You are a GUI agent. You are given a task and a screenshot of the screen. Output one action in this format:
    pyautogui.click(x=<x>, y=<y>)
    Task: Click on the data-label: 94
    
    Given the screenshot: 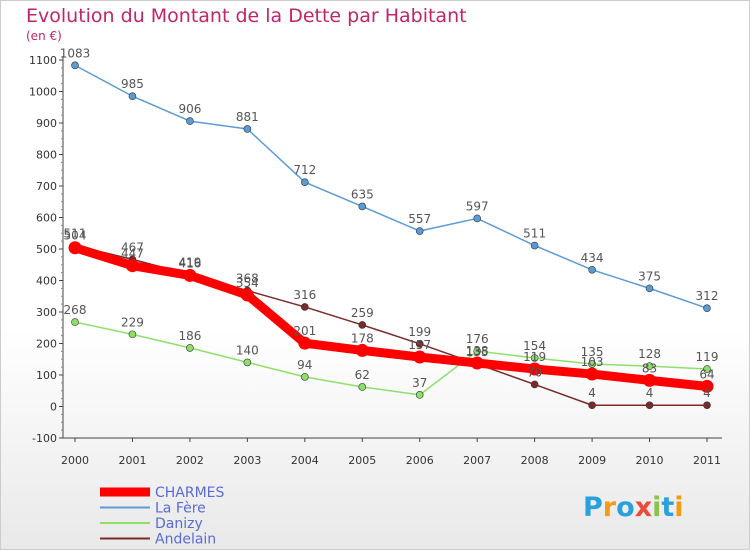 What is the action you would take?
    pyautogui.click(x=304, y=365)
    